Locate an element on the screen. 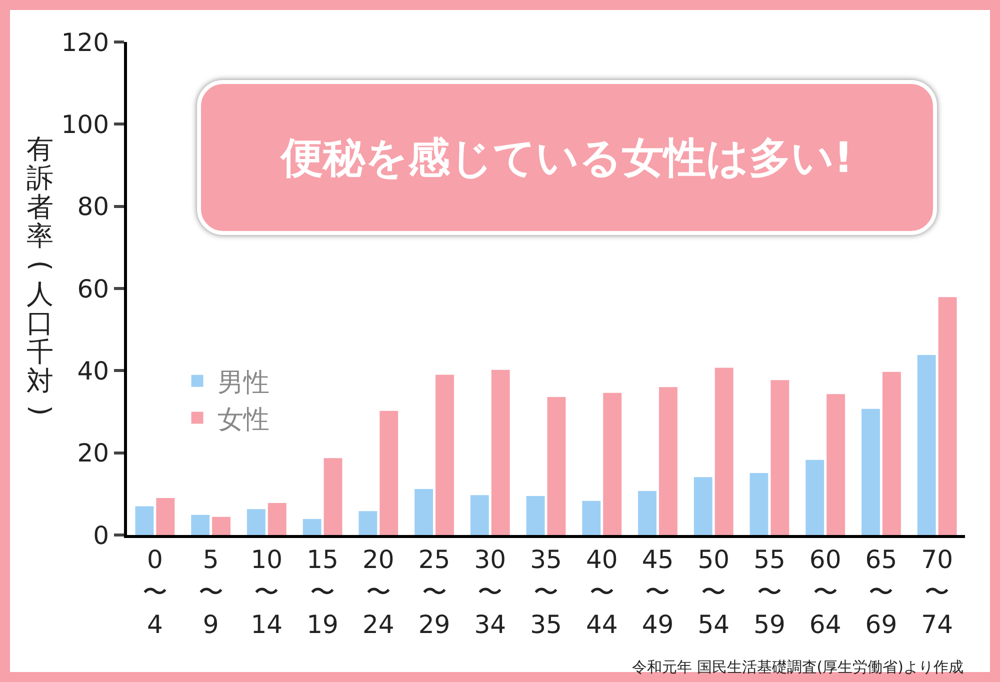 The height and width of the screenshot is (682, 1000). x-tick-label: 25 〜 29 is located at coordinates (434, 592).